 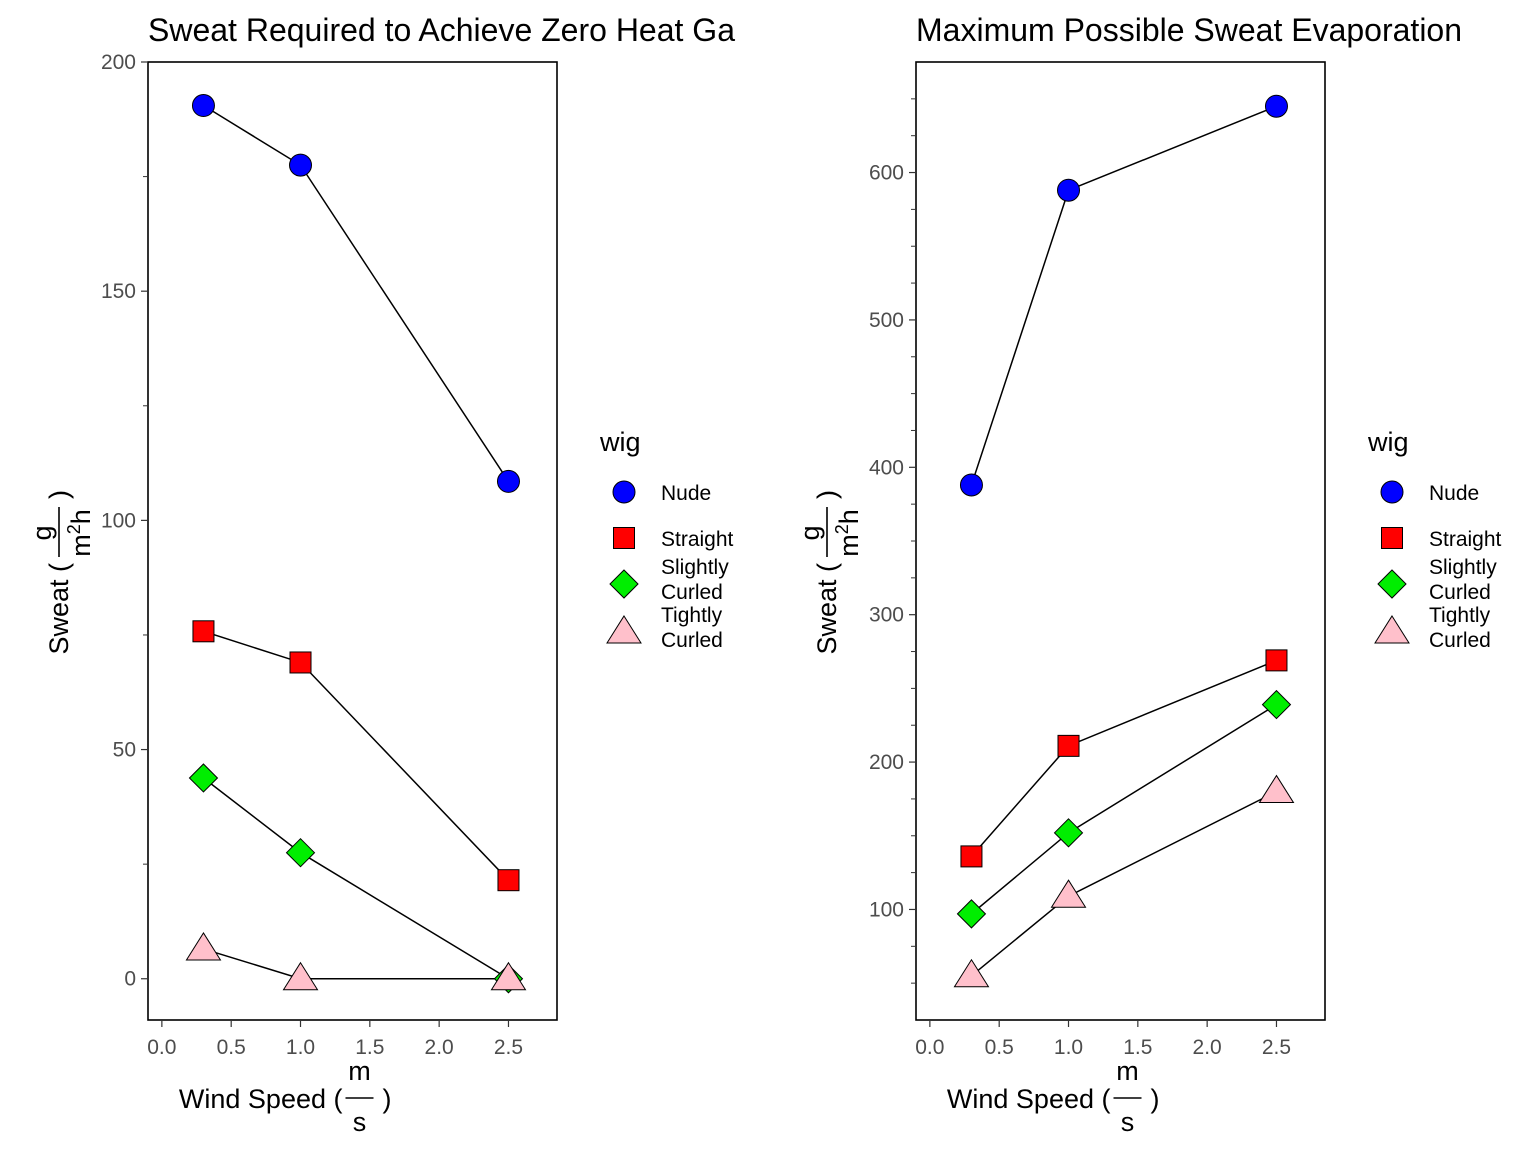 What do you see at coordinates (886, 762) in the screenshot?
I see `y-tick-label: 200` at bounding box center [886, 762].